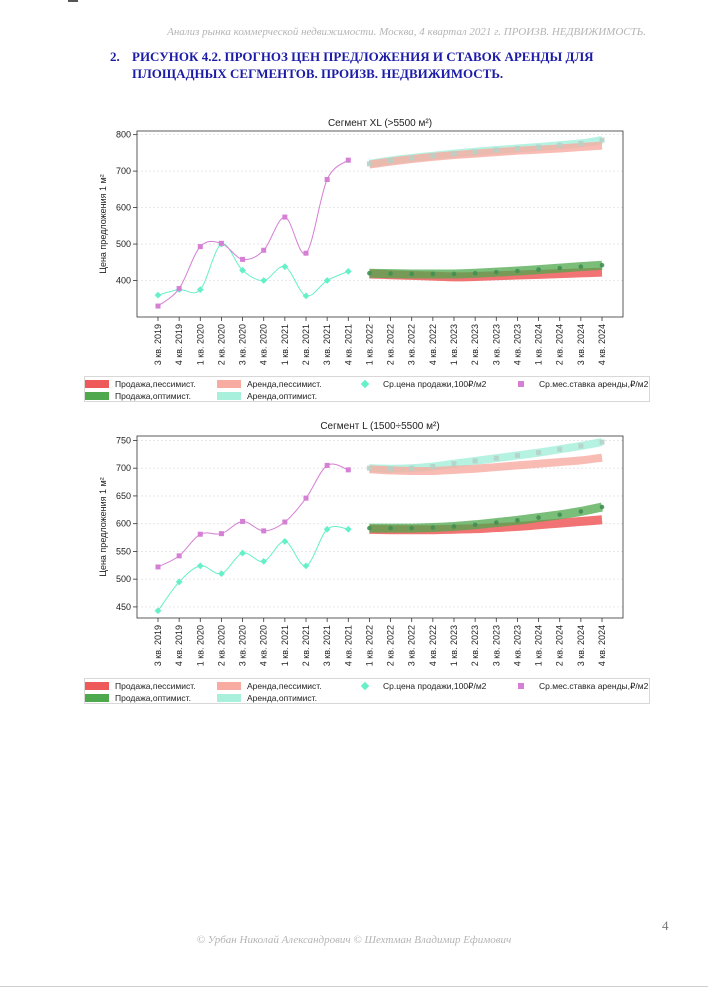 Image resolution: width=708 pixels, height=990 pixels. I want to click on x-tick-label: 2 кв. 2022, so click(391, 344).